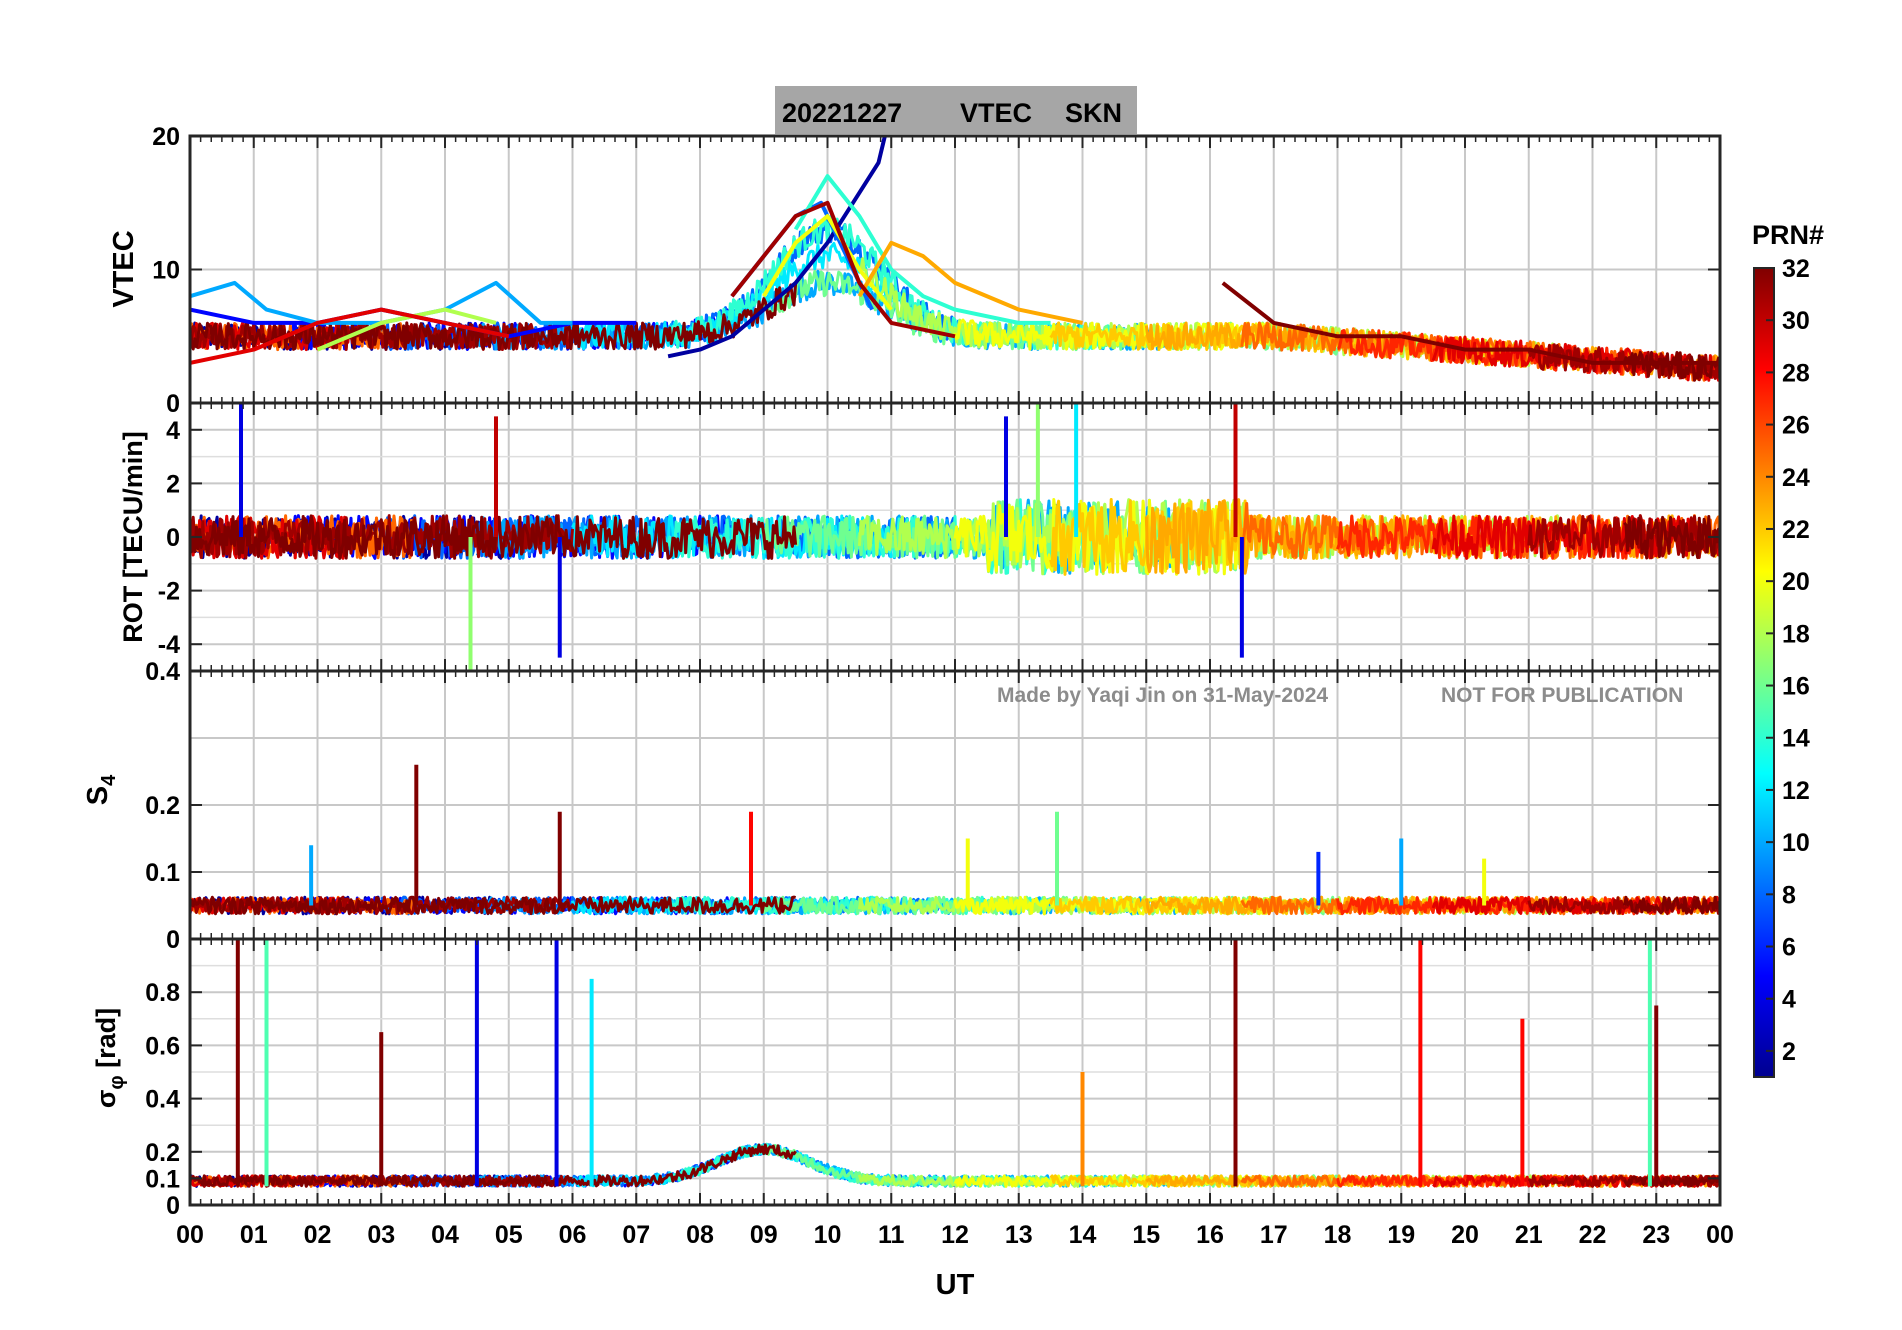 The image size is (1902, 1330). I want to click on colorbar-tick-label: 26, so click(1796, 426).